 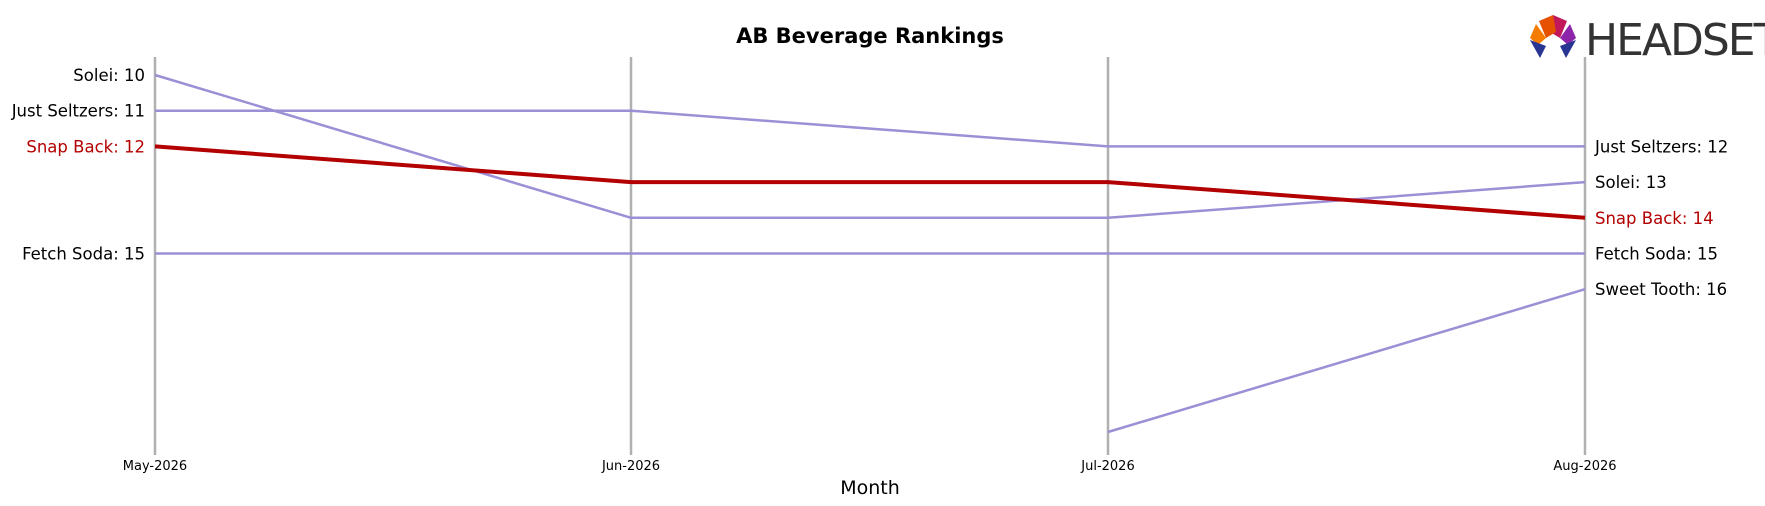 I want to click on x-tick-aug-2026: Aug-2026, so click(x=1584, y=466).